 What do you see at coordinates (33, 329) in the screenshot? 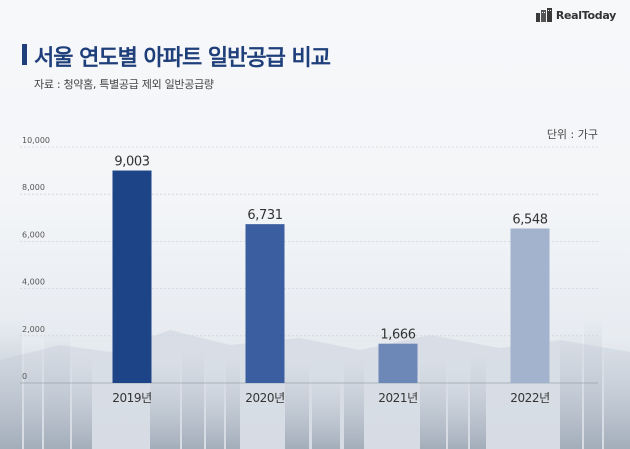
I see `y-tick-label: 2,000` at bounding box center [33, 329].